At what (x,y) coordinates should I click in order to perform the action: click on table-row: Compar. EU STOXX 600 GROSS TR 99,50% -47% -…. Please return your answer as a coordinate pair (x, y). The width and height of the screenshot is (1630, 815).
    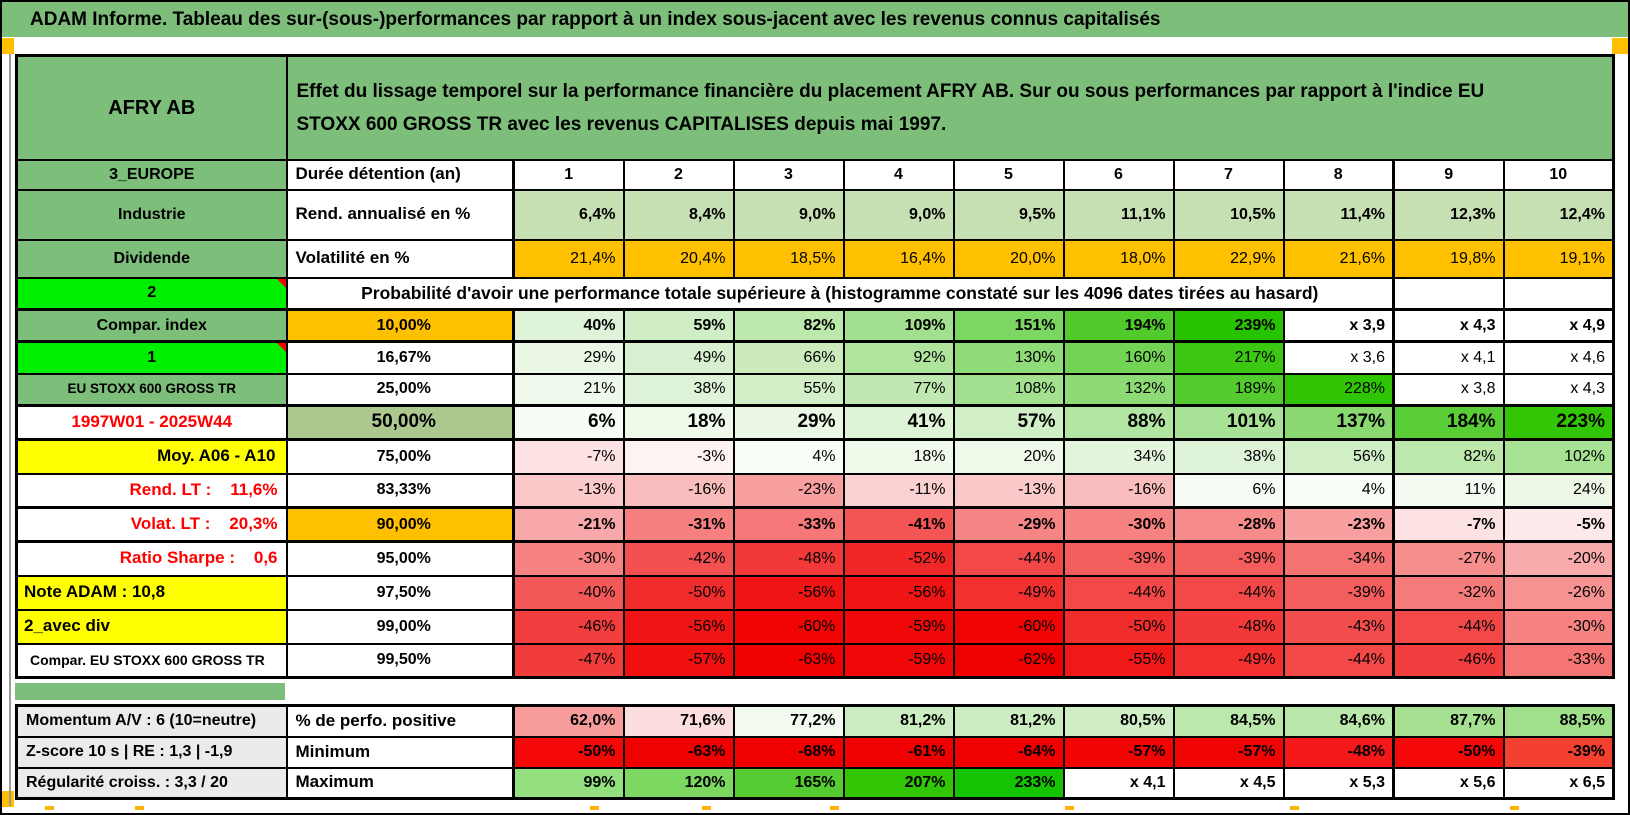
    Looking at the image, I should click on (815, 660).